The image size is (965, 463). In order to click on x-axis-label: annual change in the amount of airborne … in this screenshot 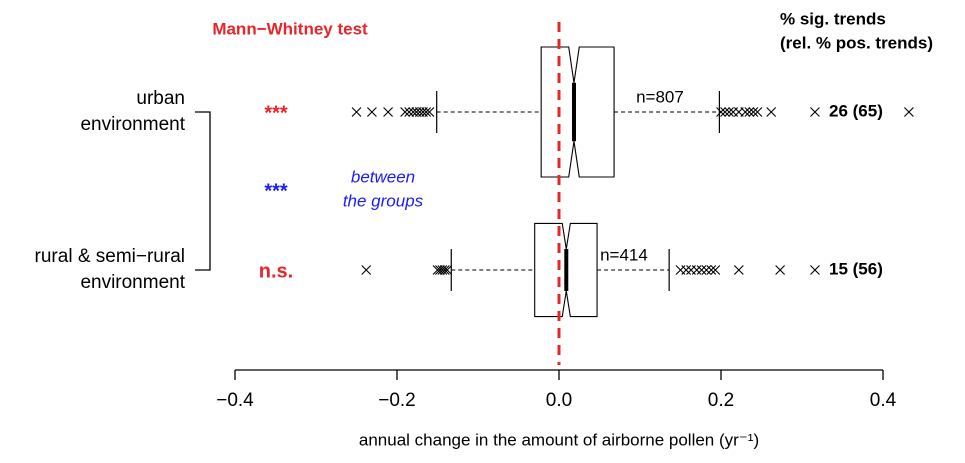, I will do `click(559, 439)`.